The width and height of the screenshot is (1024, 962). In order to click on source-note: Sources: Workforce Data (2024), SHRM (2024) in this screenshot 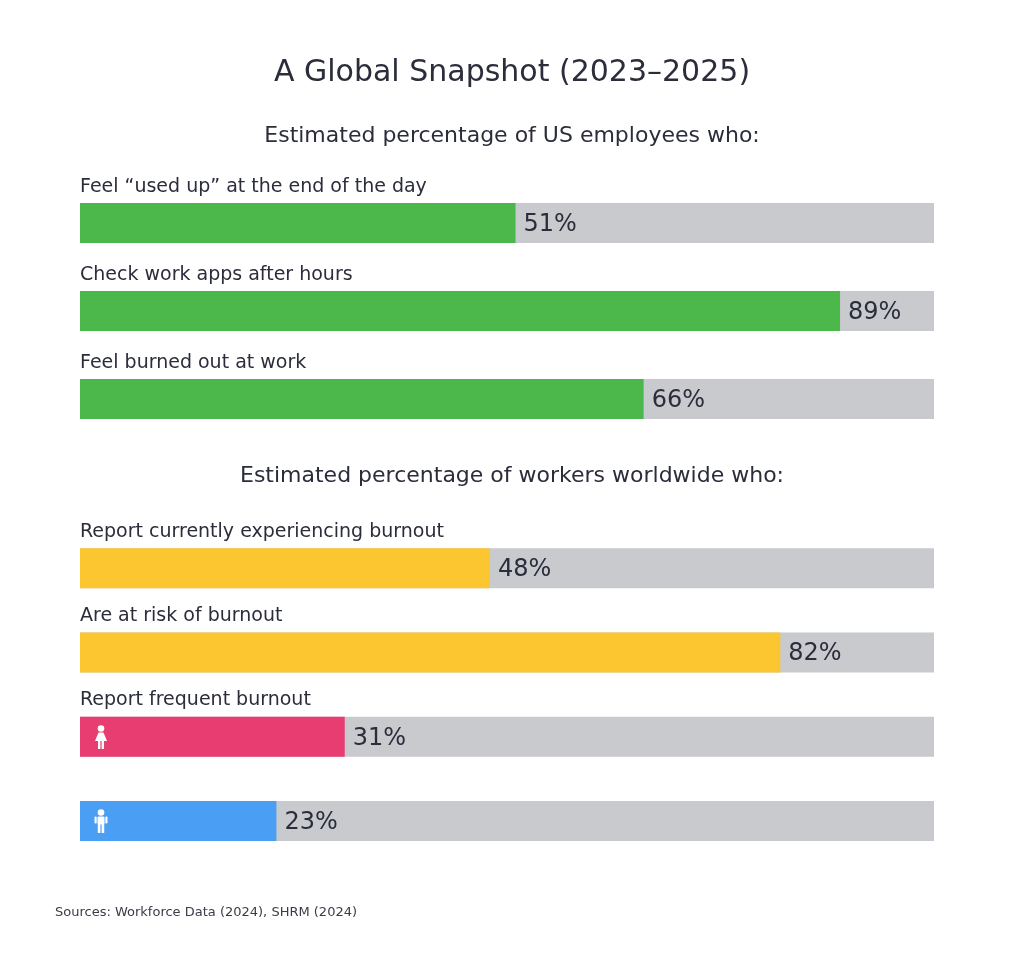, I will do `click(206, 911)`.